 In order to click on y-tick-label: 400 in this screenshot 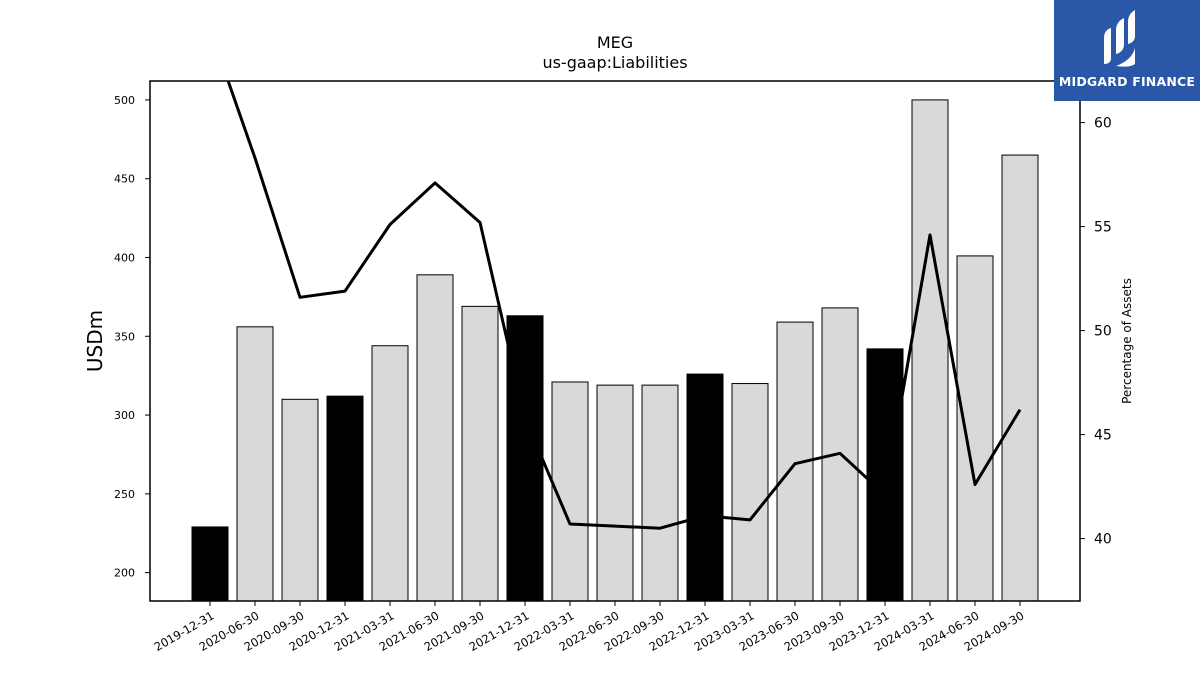, I will do `click(124, 257)`.